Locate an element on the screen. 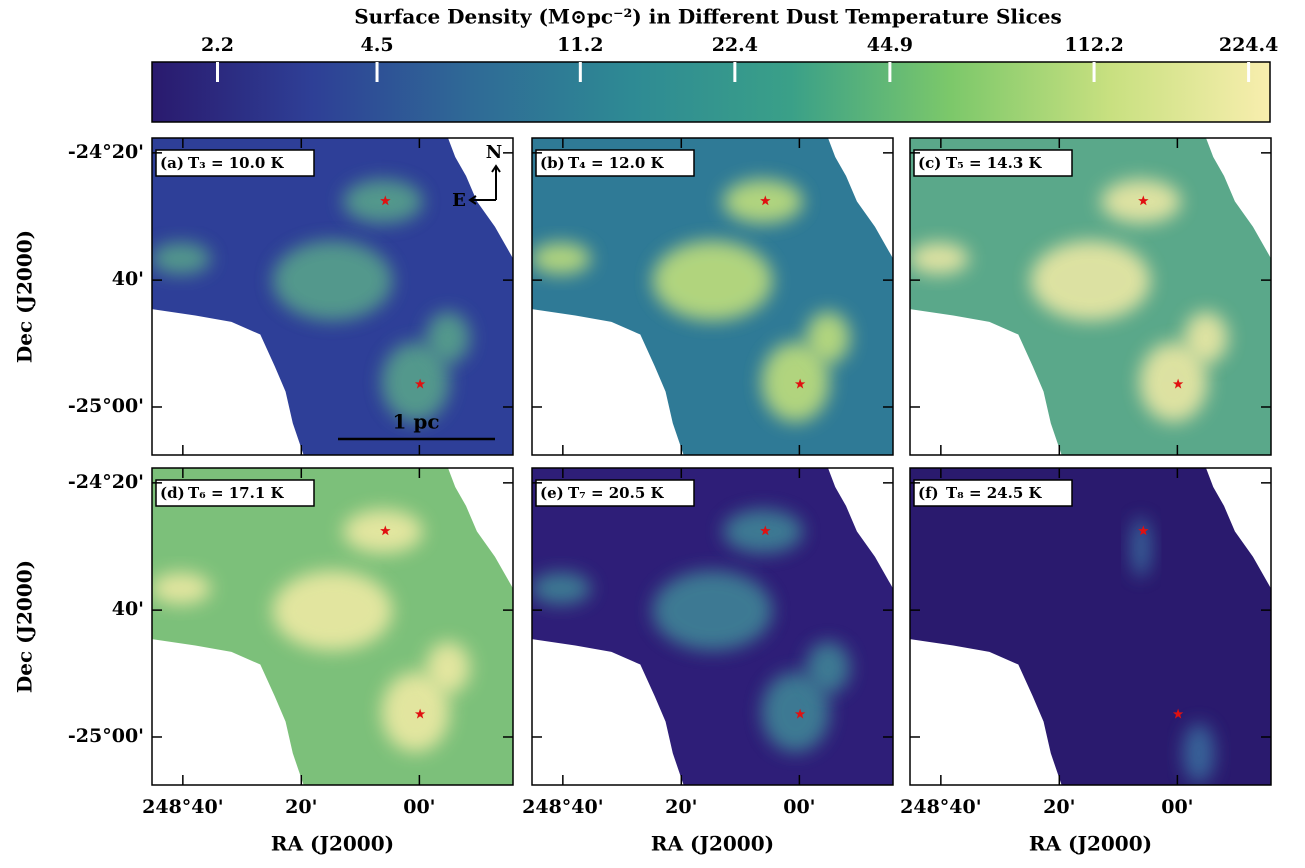 This screenshot has height=868, width=1305. map-panel: (a) T₃ = 10.0 K N E 1 pc is located at coordinates (332, 296).